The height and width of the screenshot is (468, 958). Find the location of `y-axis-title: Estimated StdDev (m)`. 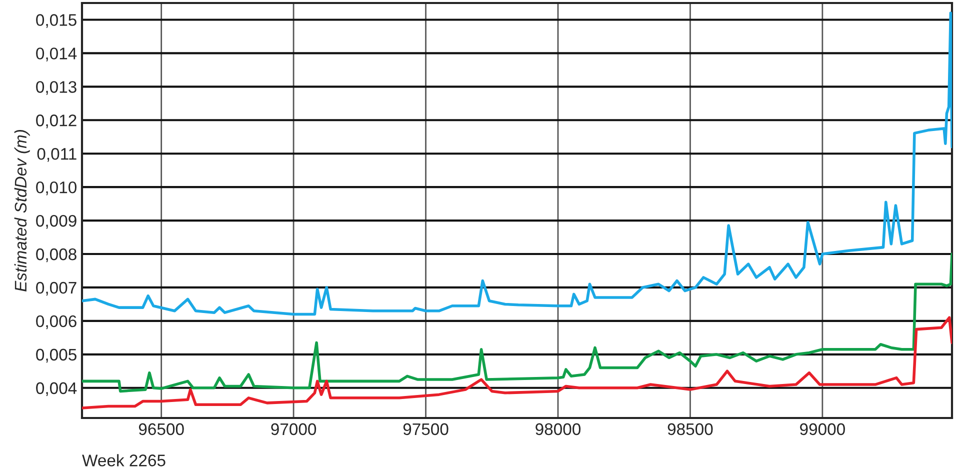

y-axis-title: Estimated StdDev (m) is located at coordinates (22, 211).